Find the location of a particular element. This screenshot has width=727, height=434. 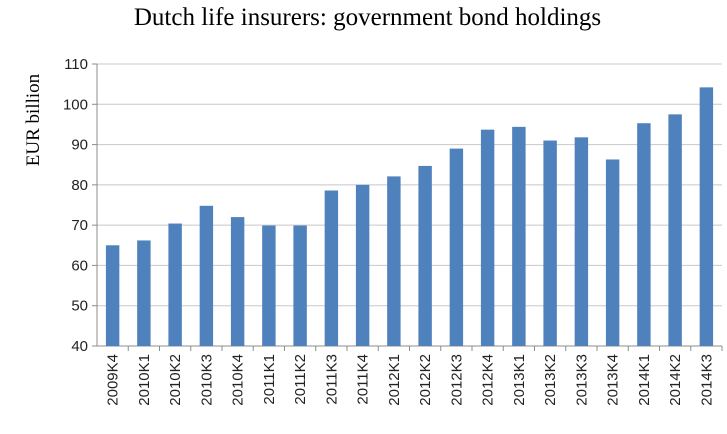

y-tick-label: 80 is located at coordinates (79, 185).